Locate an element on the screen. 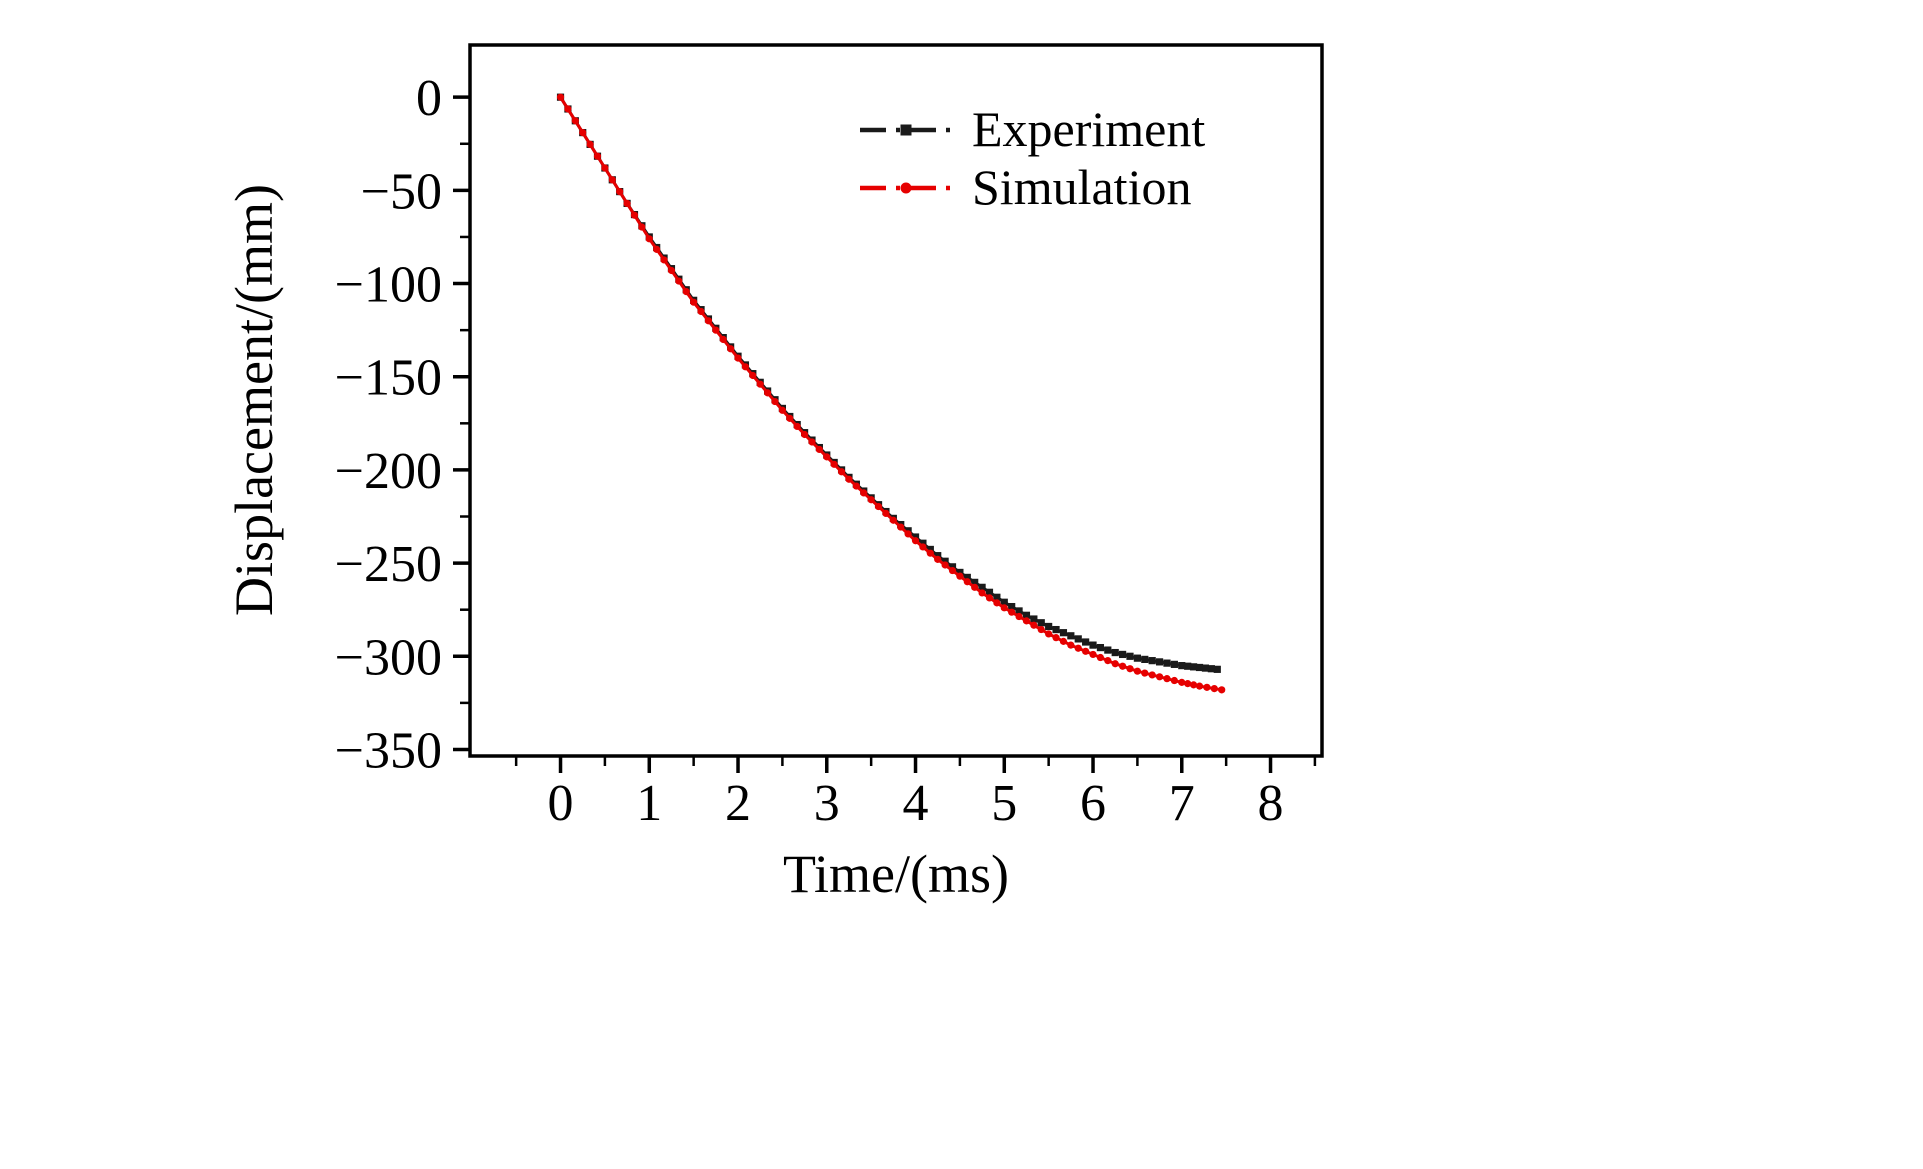 The height and width of the screenshot is (1169, 1923). legend-marker-experiment is located at coordinates (906, 130).